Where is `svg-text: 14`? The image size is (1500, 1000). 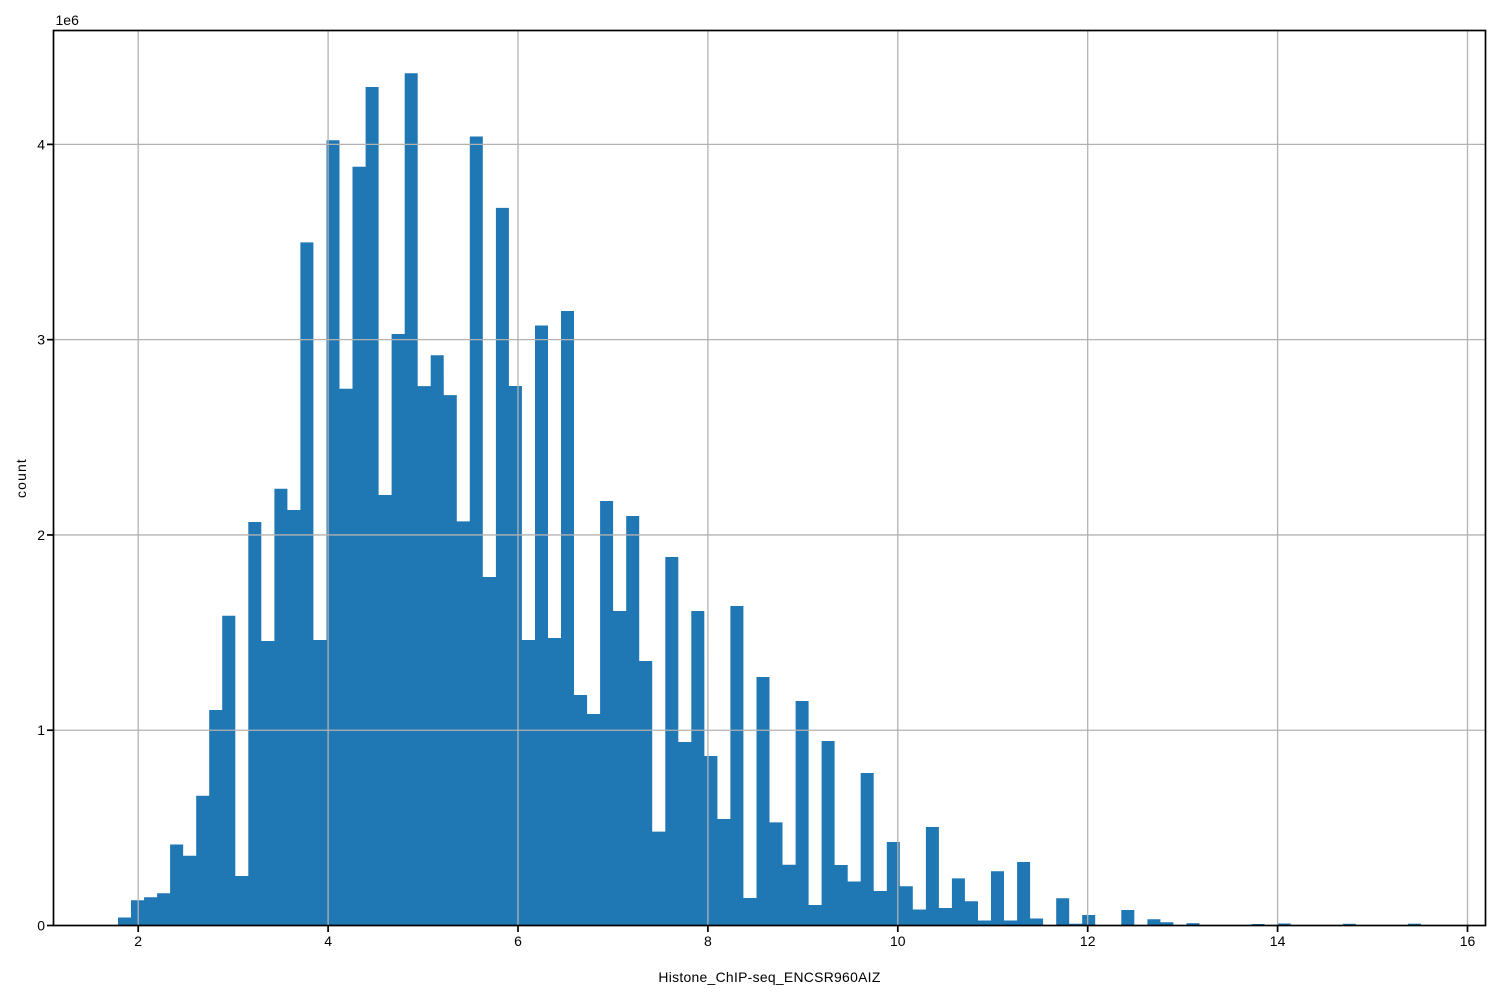 svg-text: 14 is located at coordinates (1278, 941).